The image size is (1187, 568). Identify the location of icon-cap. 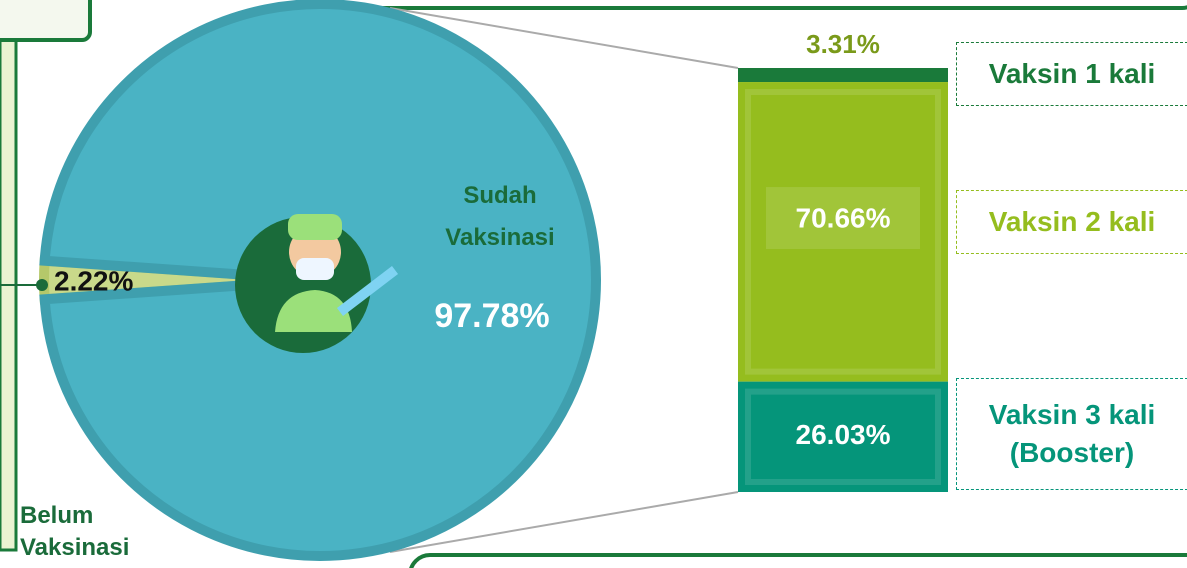
(315, 227).